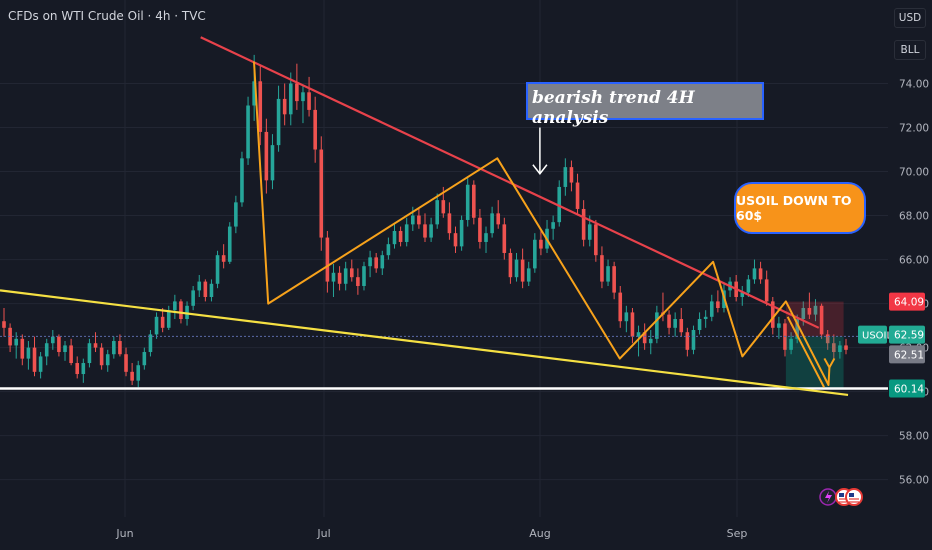 Image resolution: width=932 pixels, height=550 pixels. Describe the element at coordinates (910, 18) in the screenshot. I see `currency-button: USD` at that location.